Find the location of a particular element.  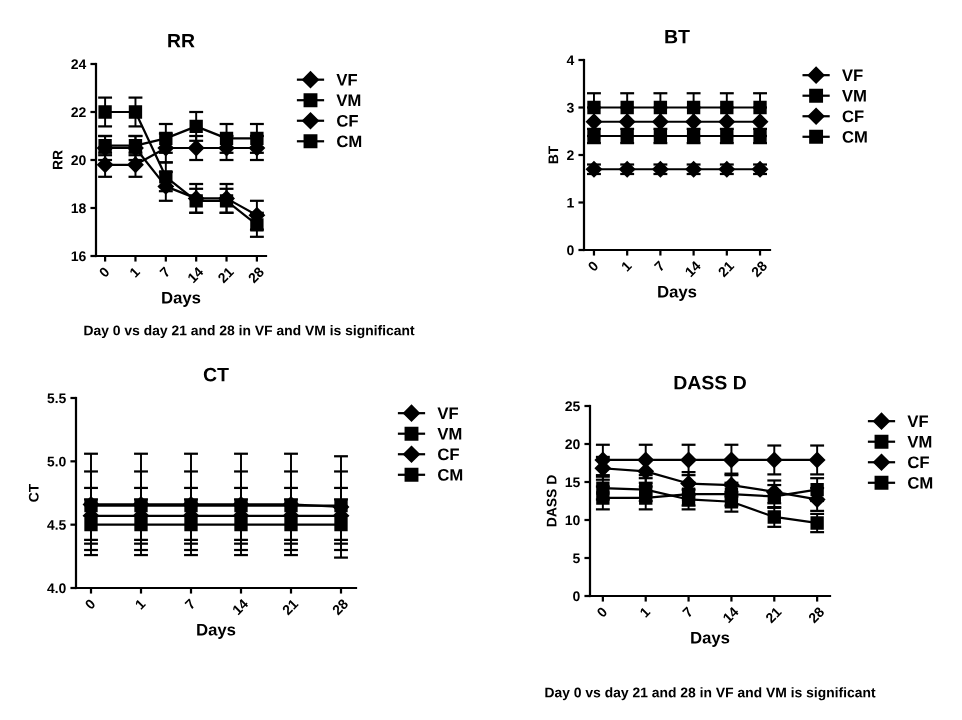

chart-title: BT is located at coordinates (677, 36).